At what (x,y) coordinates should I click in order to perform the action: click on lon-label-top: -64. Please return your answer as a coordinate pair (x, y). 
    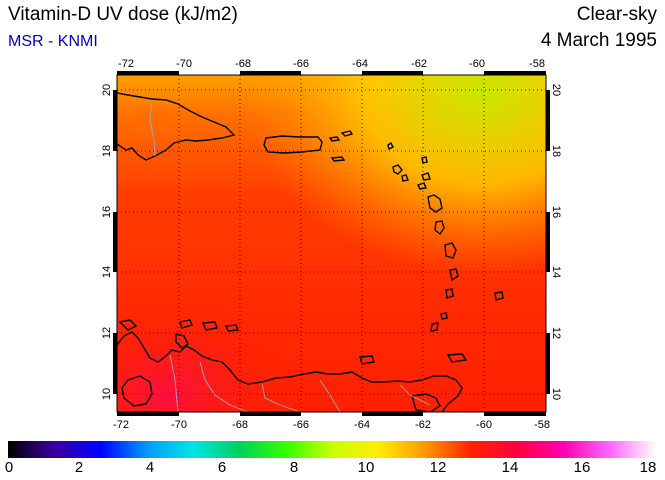
    Looking at the image, I should click on (360, 64).